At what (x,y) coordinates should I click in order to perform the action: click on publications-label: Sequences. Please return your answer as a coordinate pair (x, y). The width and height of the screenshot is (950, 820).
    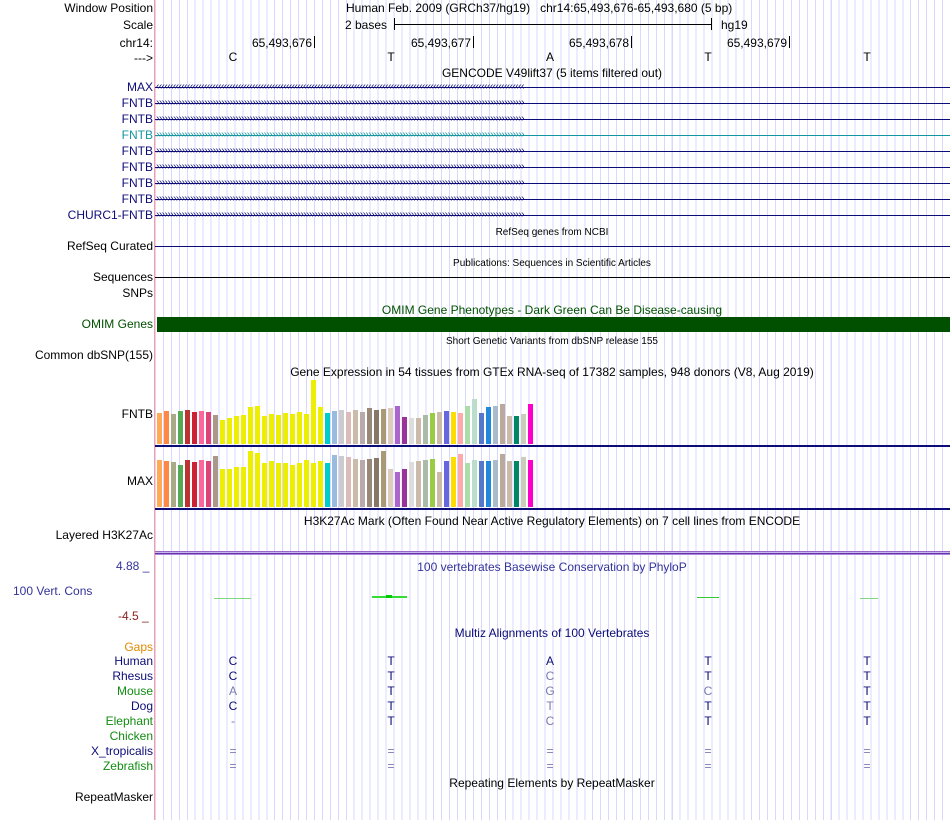
    Looking at the image, I should click on (122, 277).